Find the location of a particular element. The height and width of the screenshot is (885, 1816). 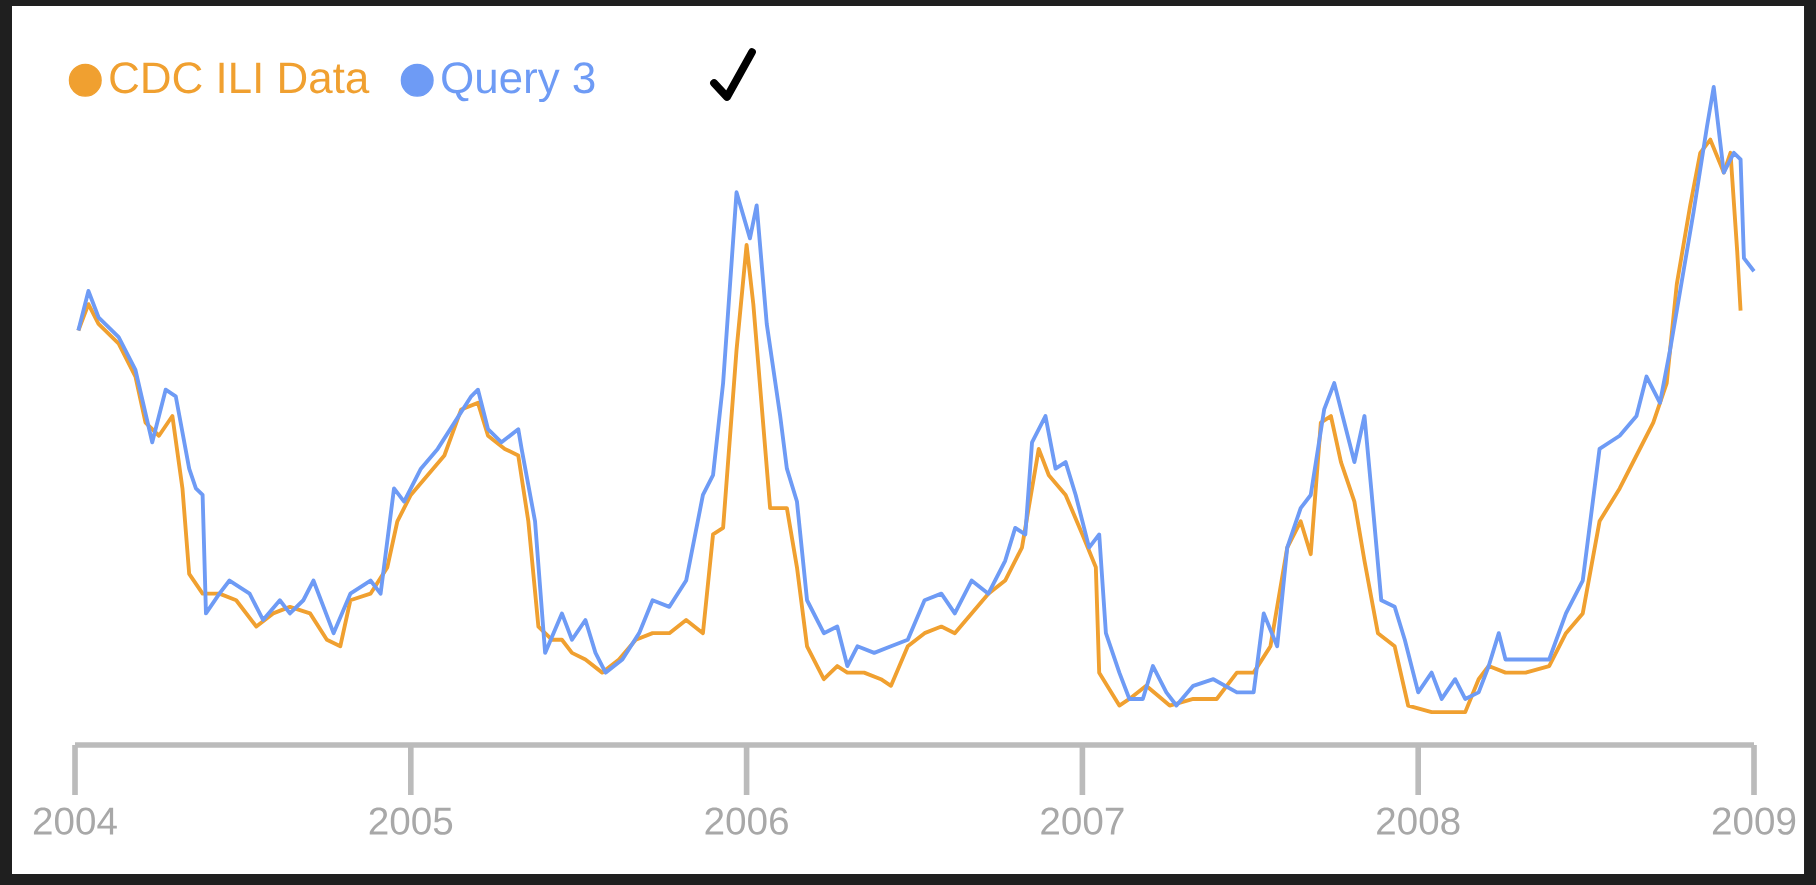

legend-label: CDC ILI Data is located at coordinates (240, 78).